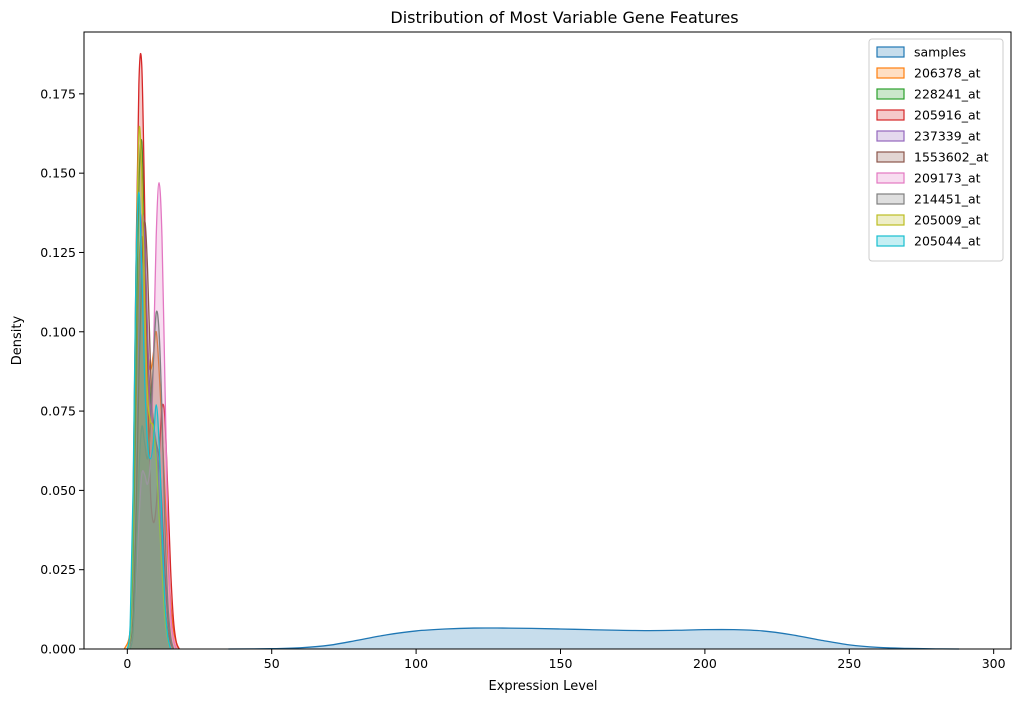 The image size is (1024, 701). I want to click on y-tick-label: 0.100, so click(58, 331).